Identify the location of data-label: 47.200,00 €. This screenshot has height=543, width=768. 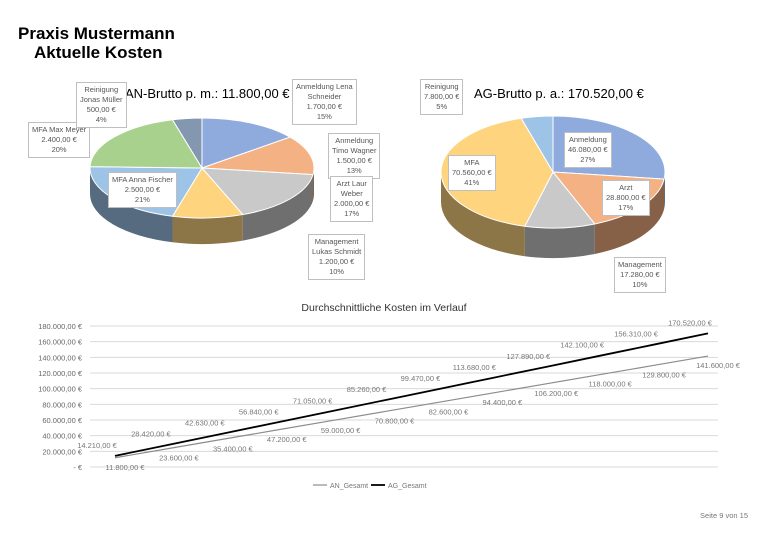
(287, 439).